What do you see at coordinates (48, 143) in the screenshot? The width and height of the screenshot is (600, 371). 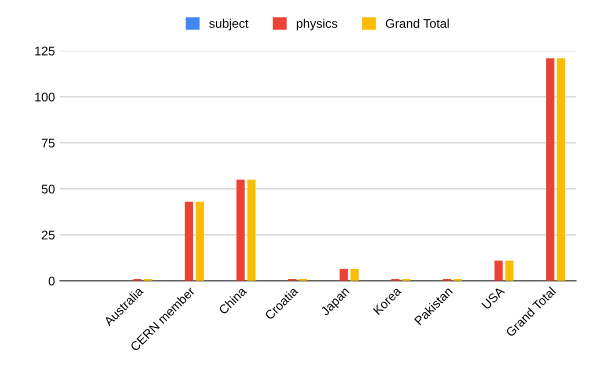 I see `y-tick-label: 75` at bounding box center [48, 143].